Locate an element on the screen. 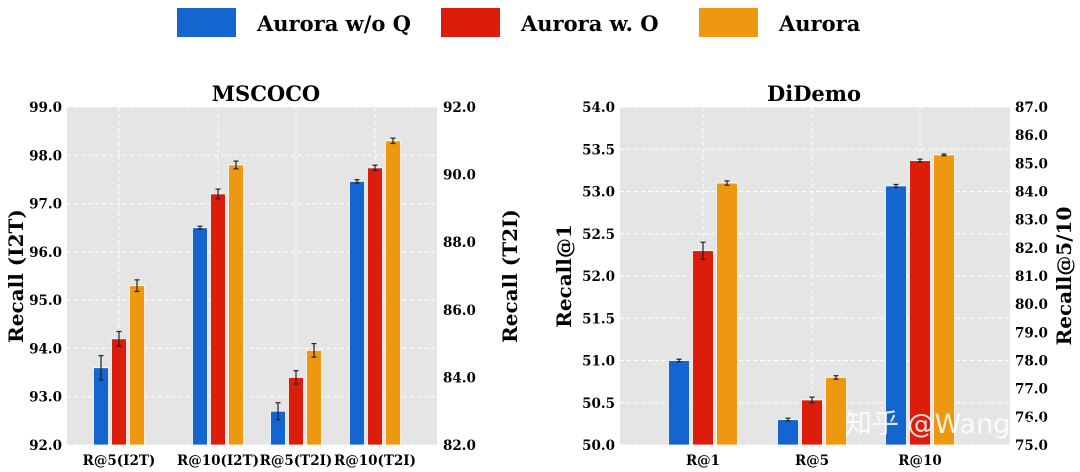  y-axis-label: Recall (I2T) is located at coordinates (16, 276).